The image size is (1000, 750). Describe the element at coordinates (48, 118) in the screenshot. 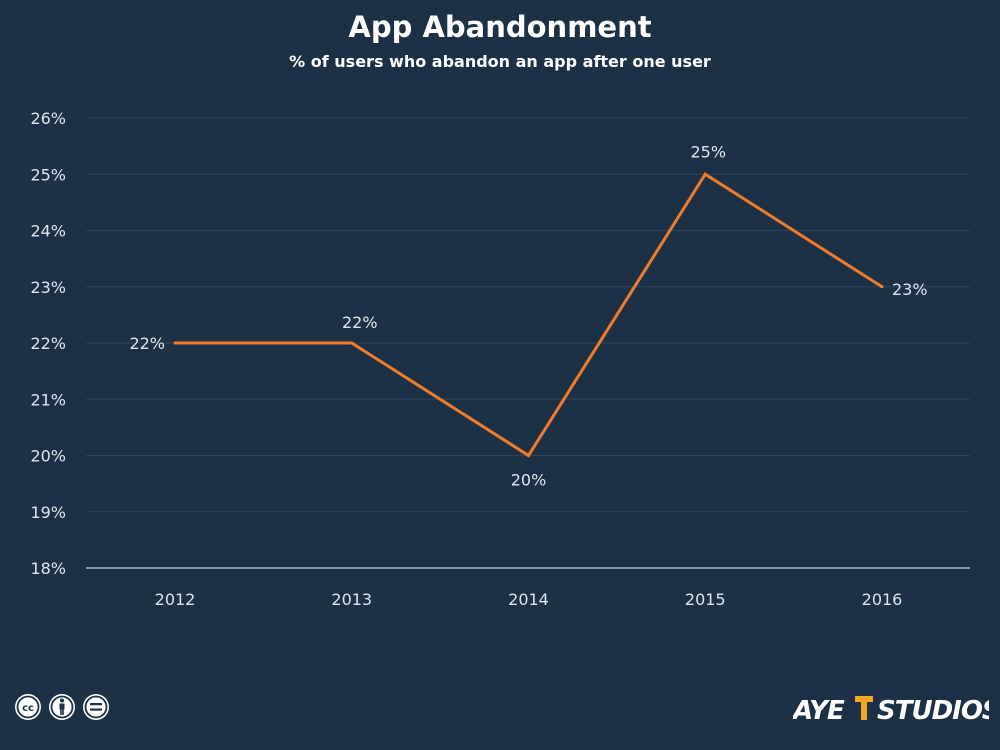

I see `y-tick-label: 26%` at that location.